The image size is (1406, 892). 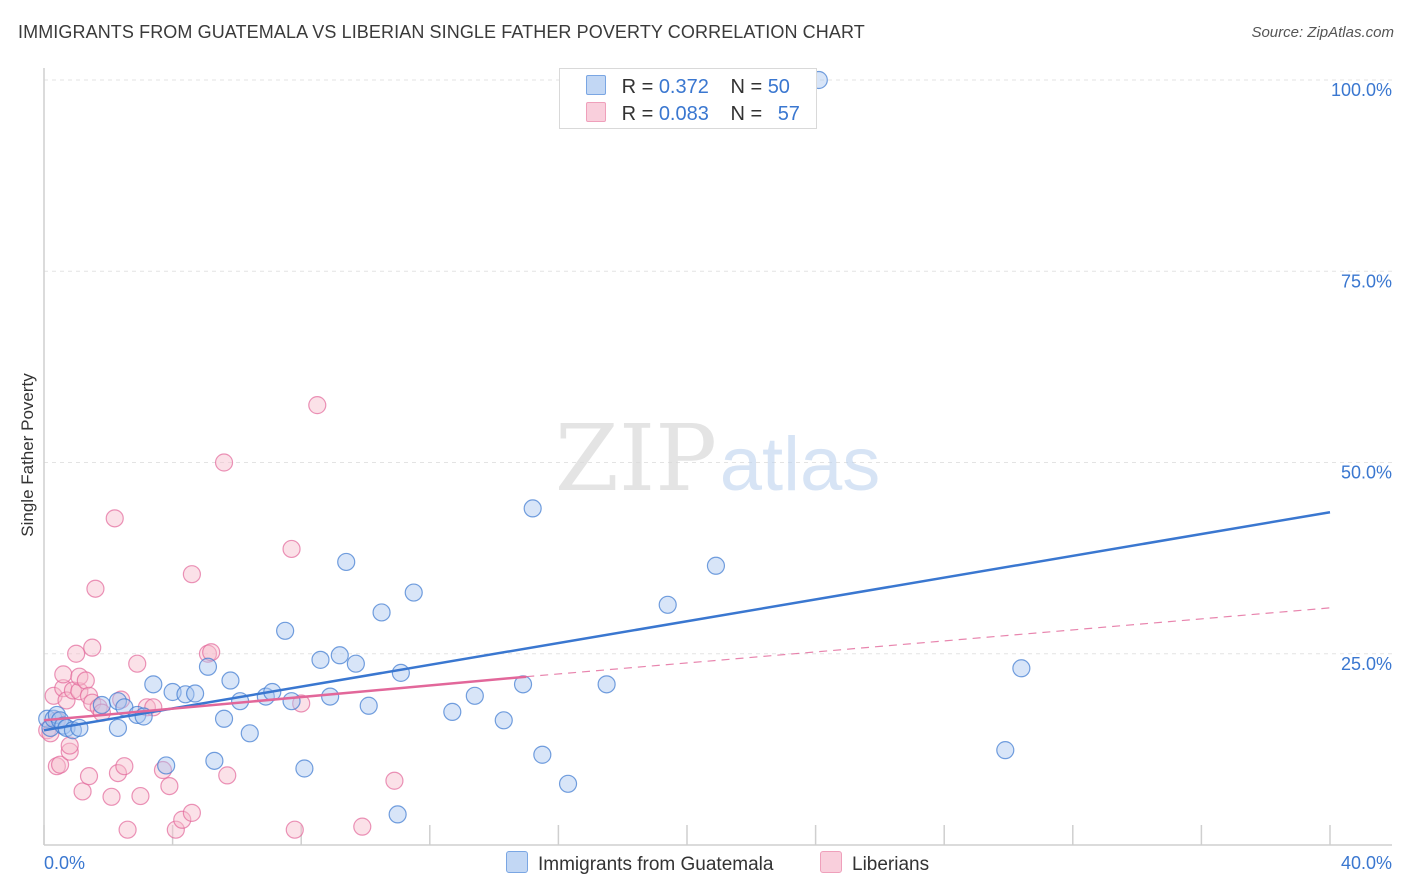 I want to click on bottom-legend-swatch-blue, so click(x=517, y=862).